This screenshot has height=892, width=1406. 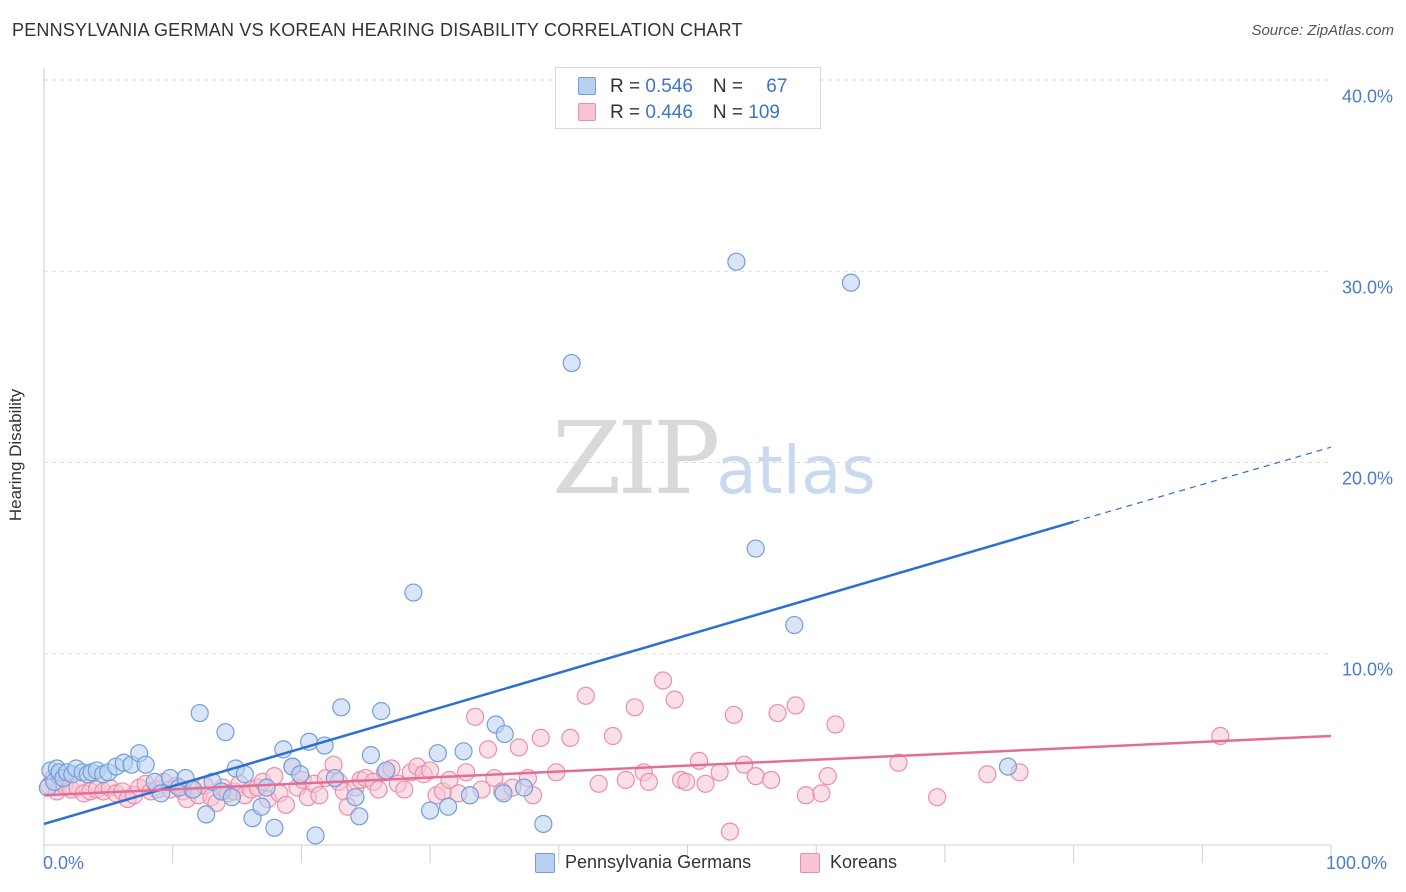 I want to click on bottom-legend-swatch-pink, so click(x=810, y=863).